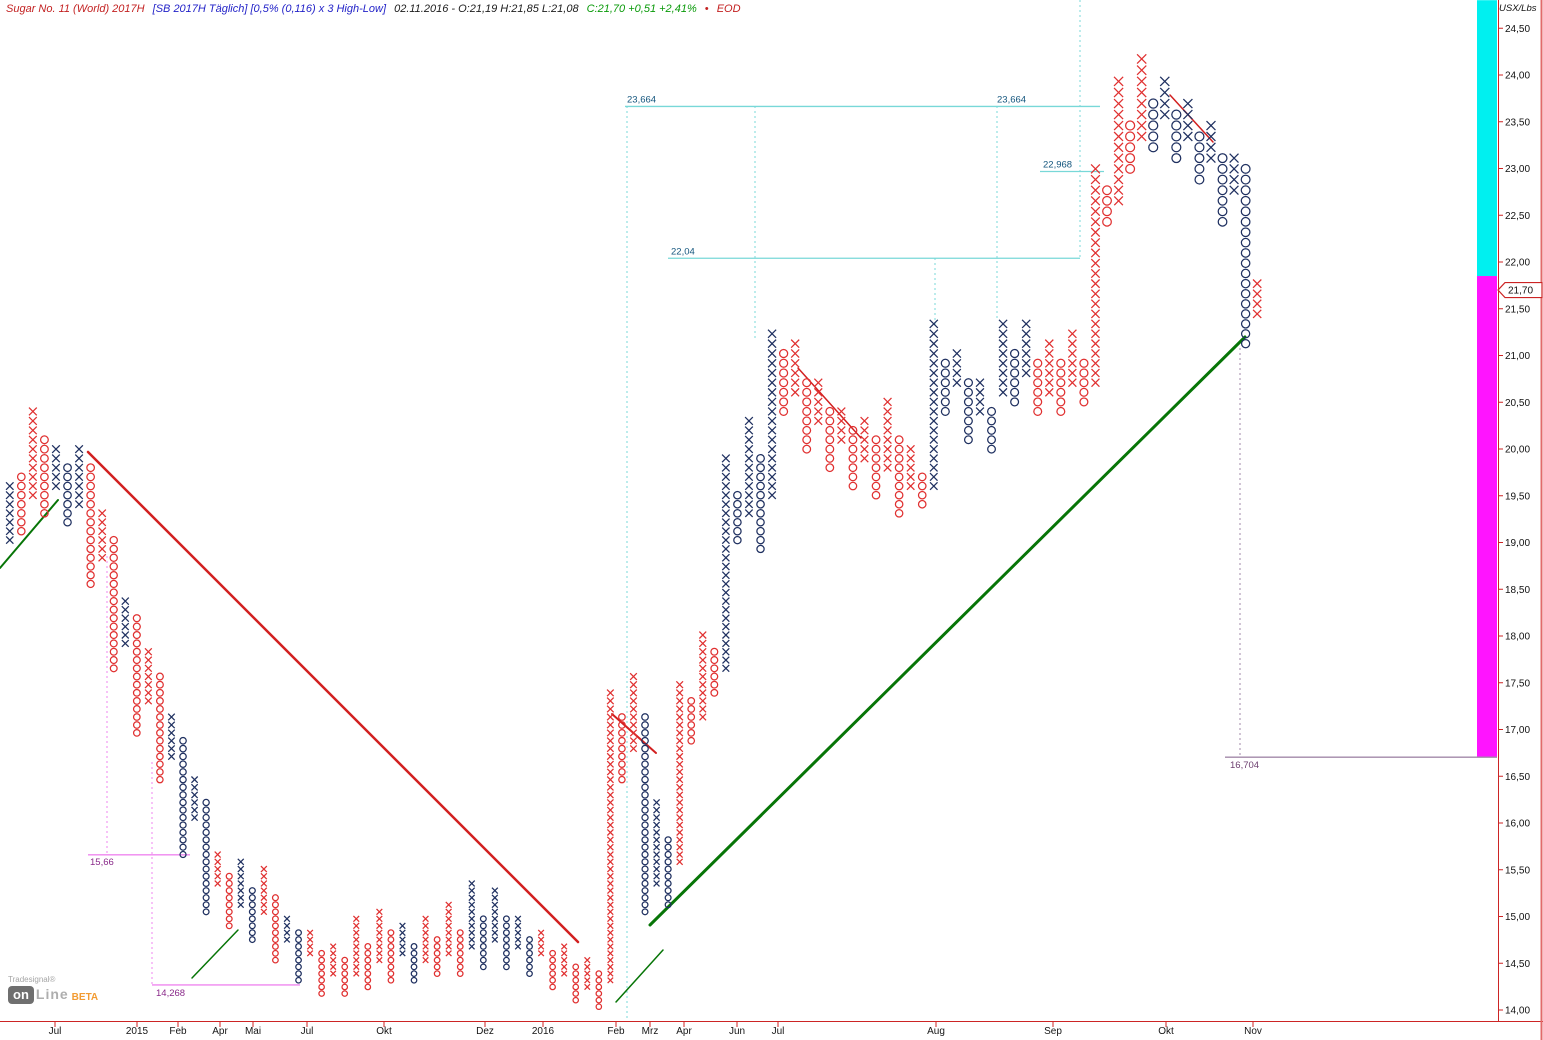 This screenshot has width=1543, height=1040. Describe the element at coordinates (1517, 870) in the screenshot. I see `price-tick-label: 15,50` at that location.